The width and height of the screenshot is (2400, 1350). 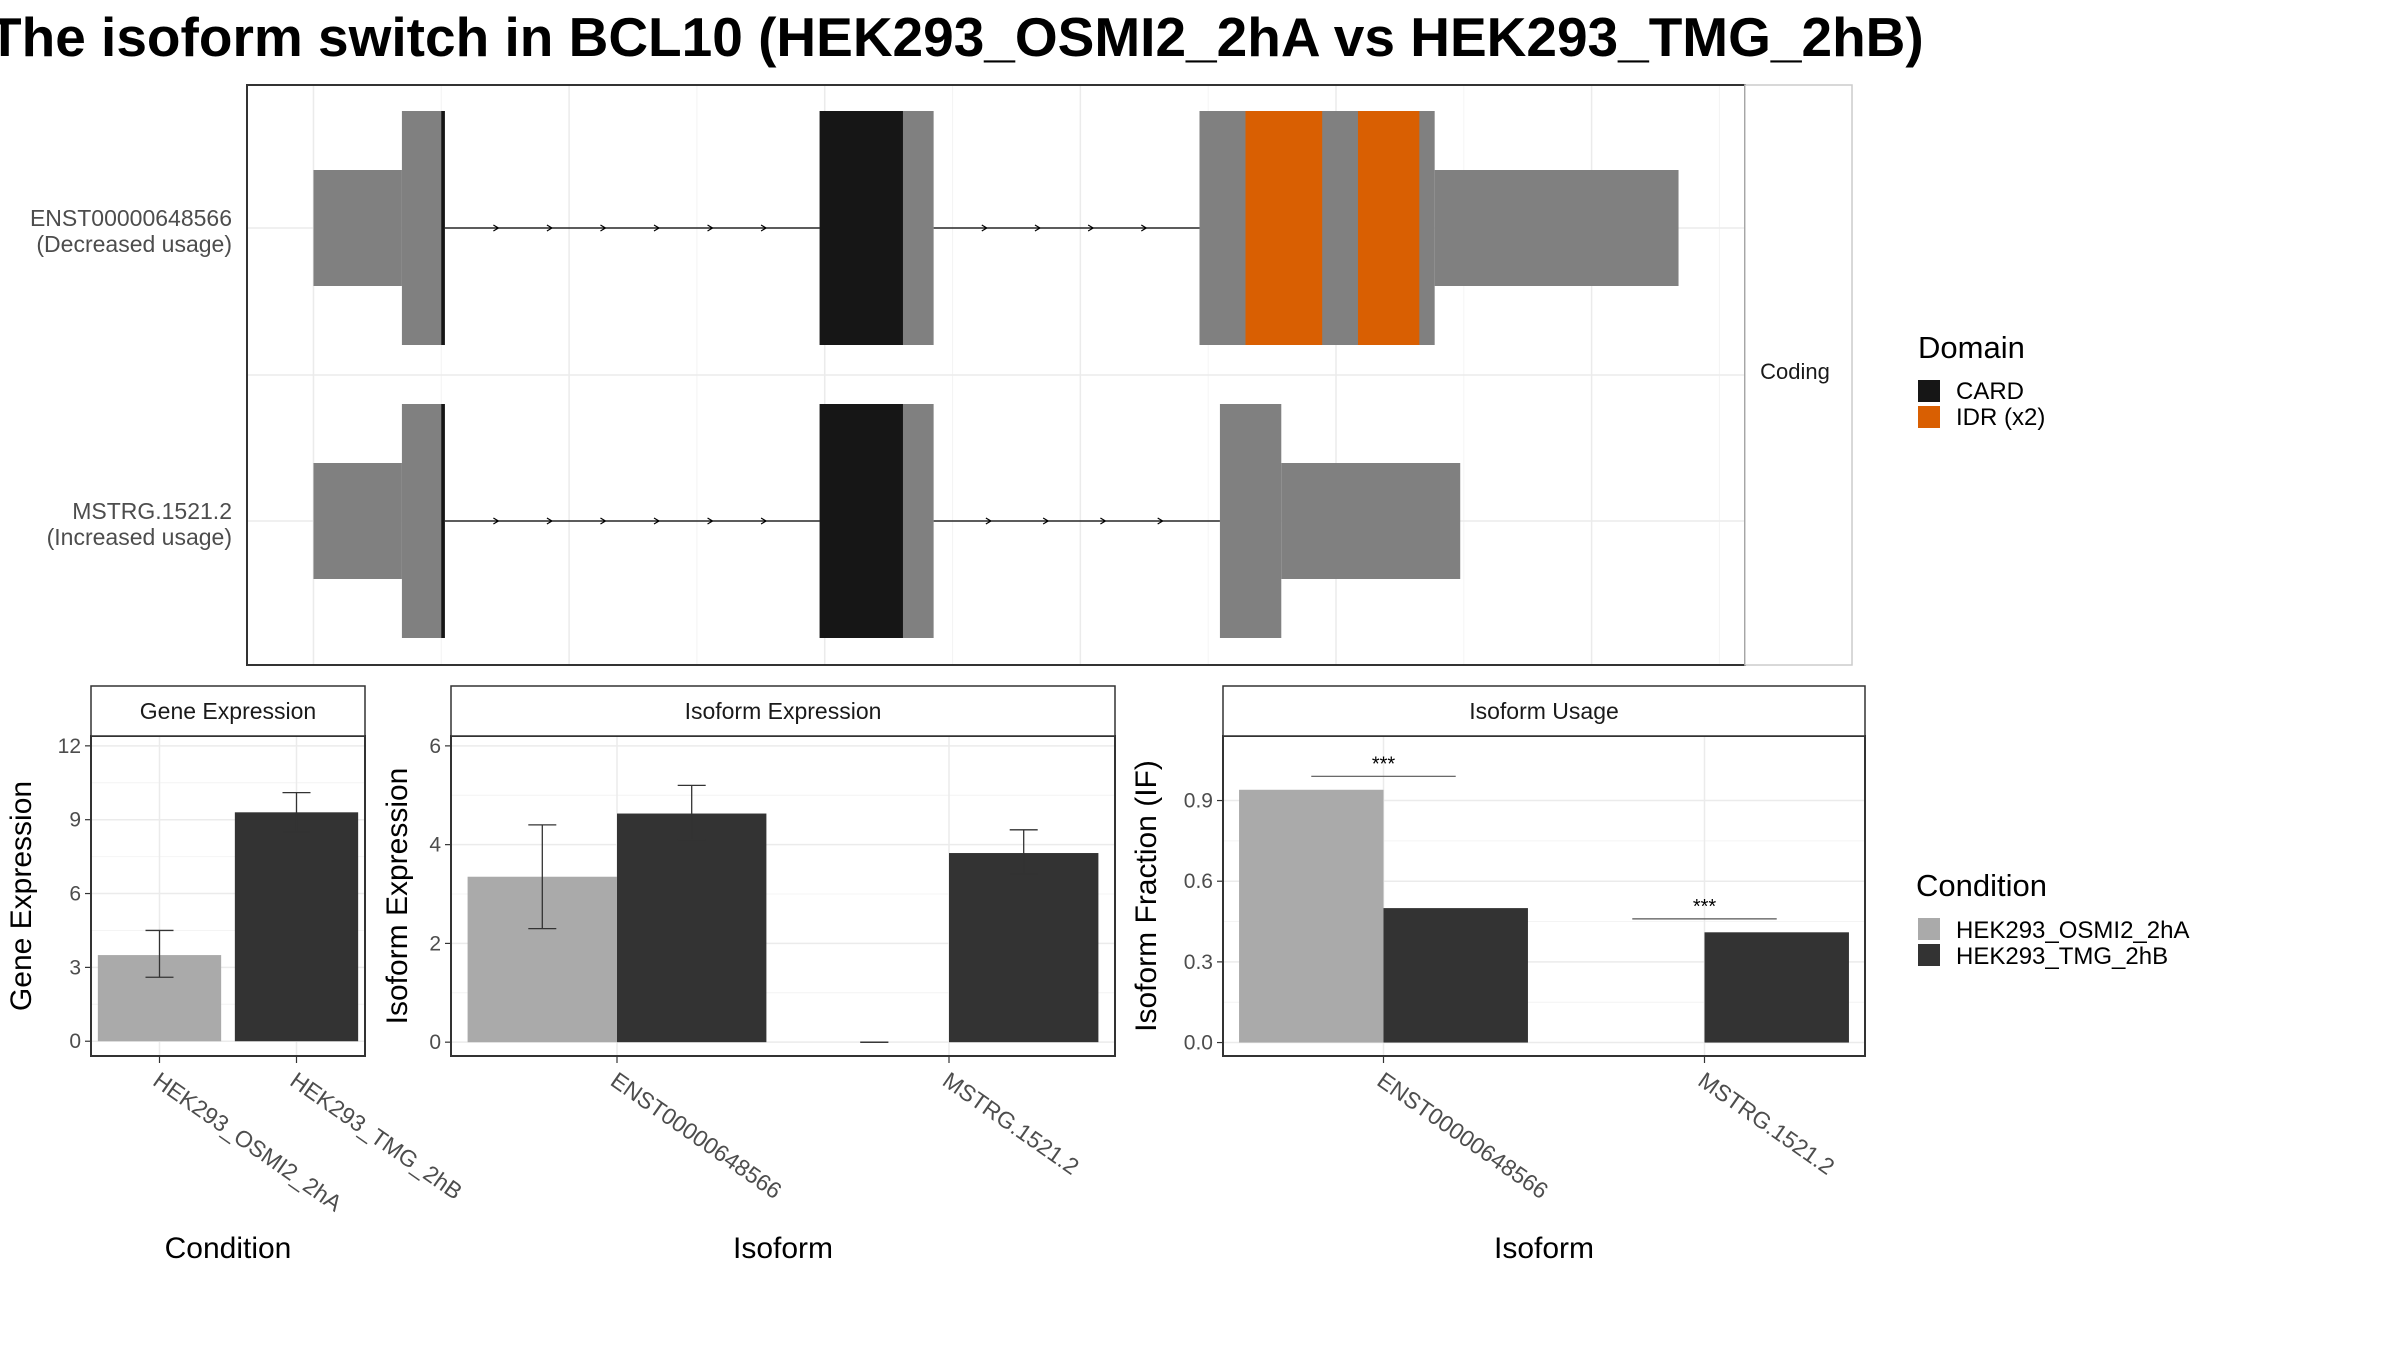 I want to click on legend-label-card: CARD, so click(x=1990, y=391).